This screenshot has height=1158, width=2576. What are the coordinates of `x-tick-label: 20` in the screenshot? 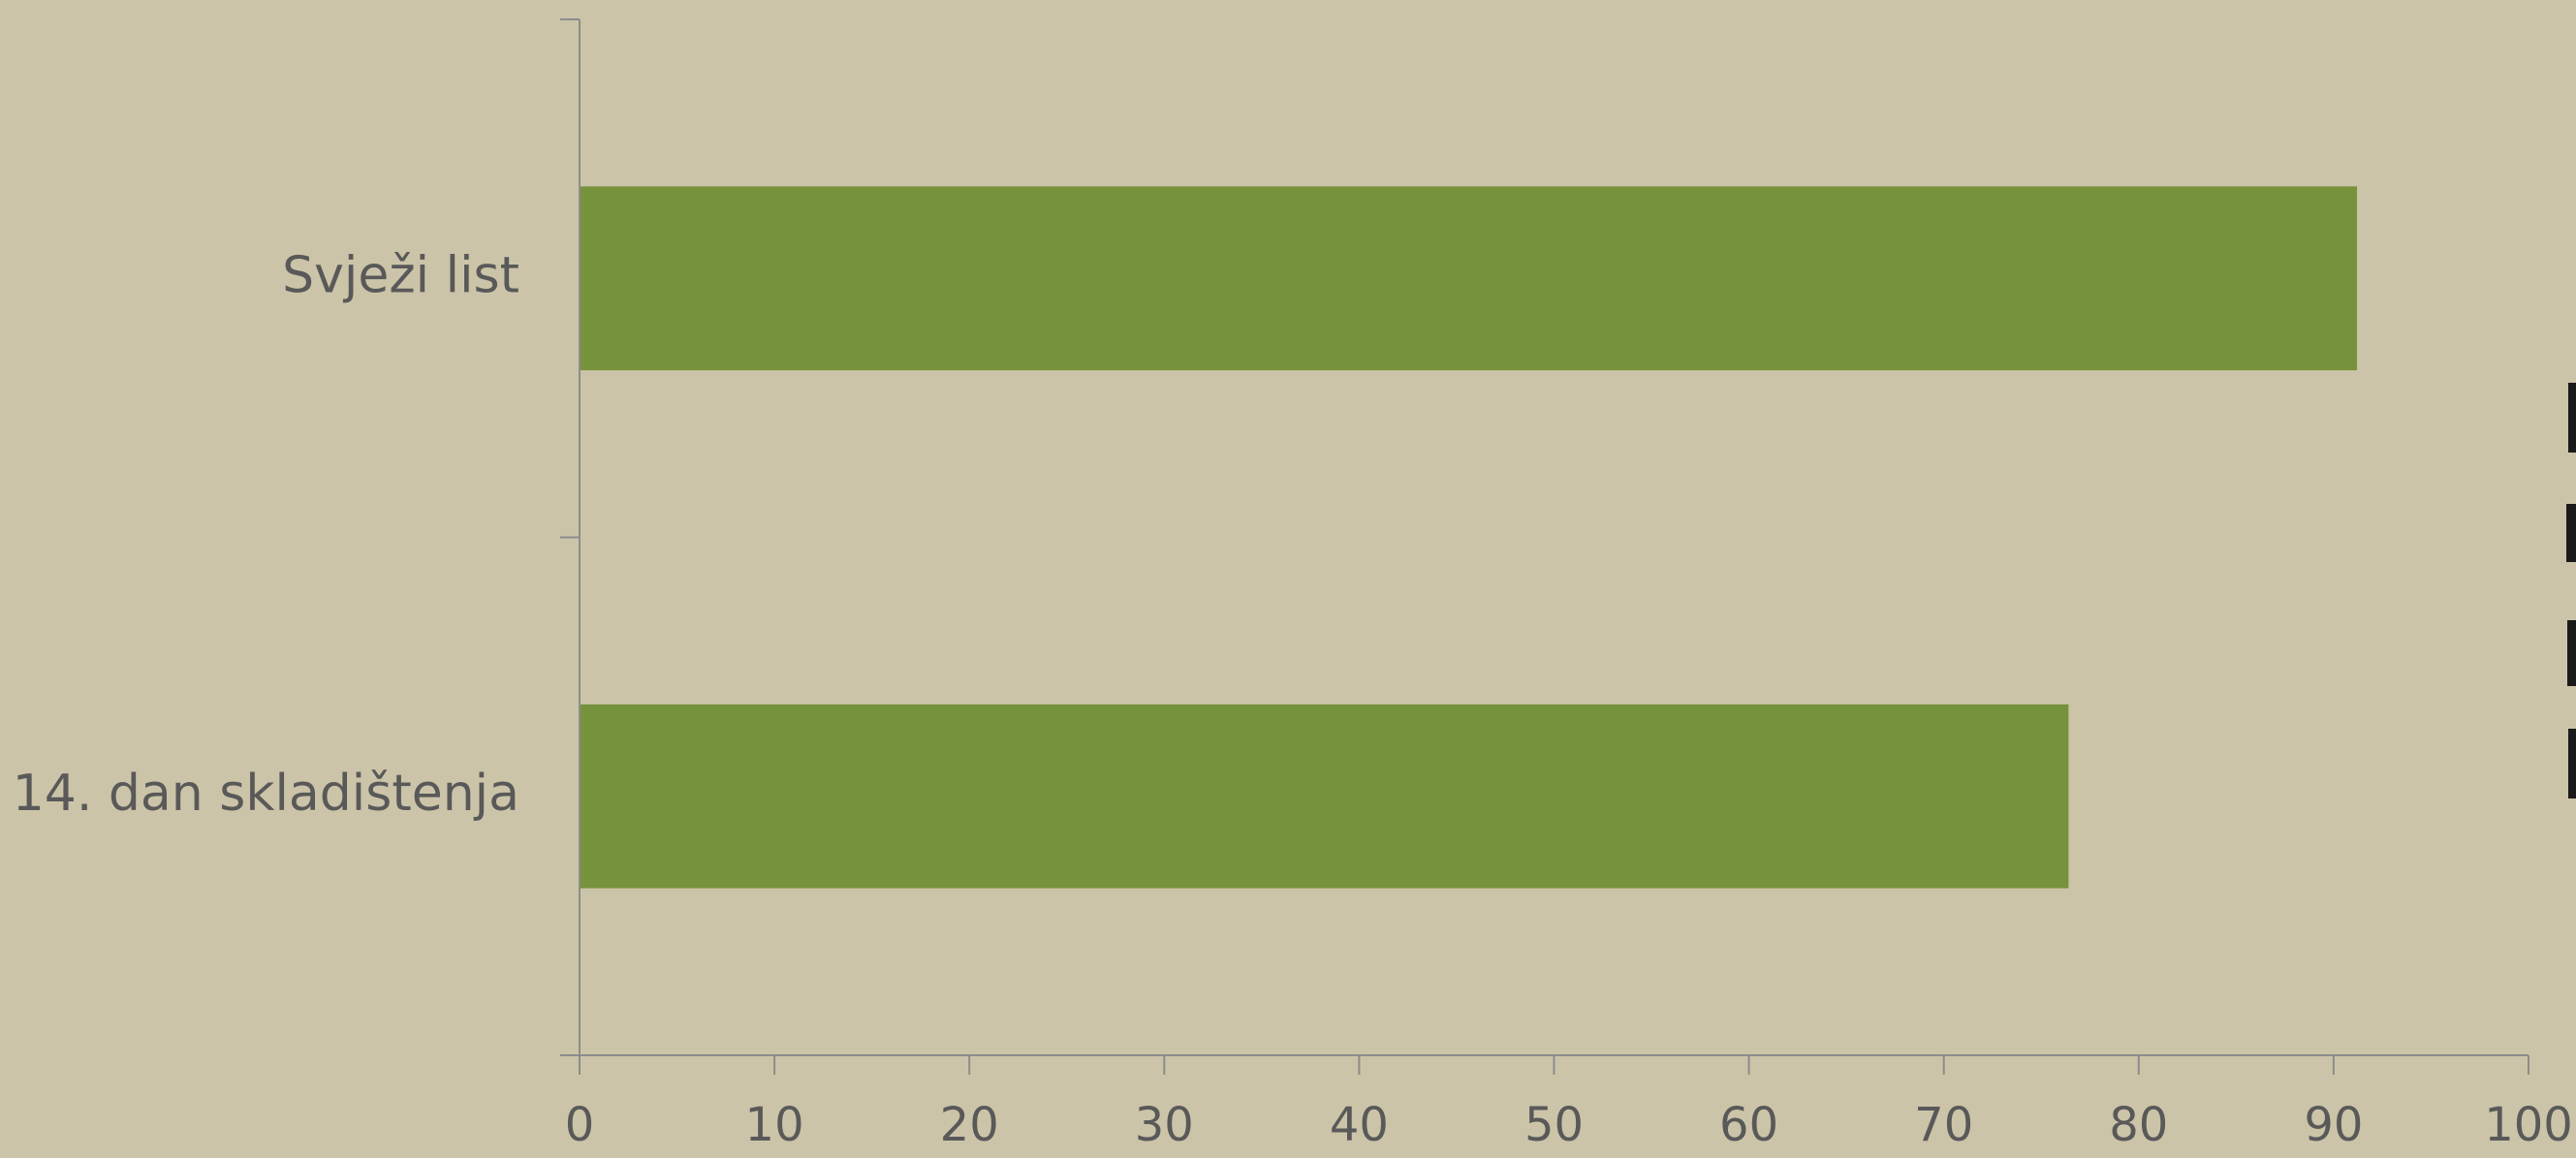 It's located at (969, 1125).